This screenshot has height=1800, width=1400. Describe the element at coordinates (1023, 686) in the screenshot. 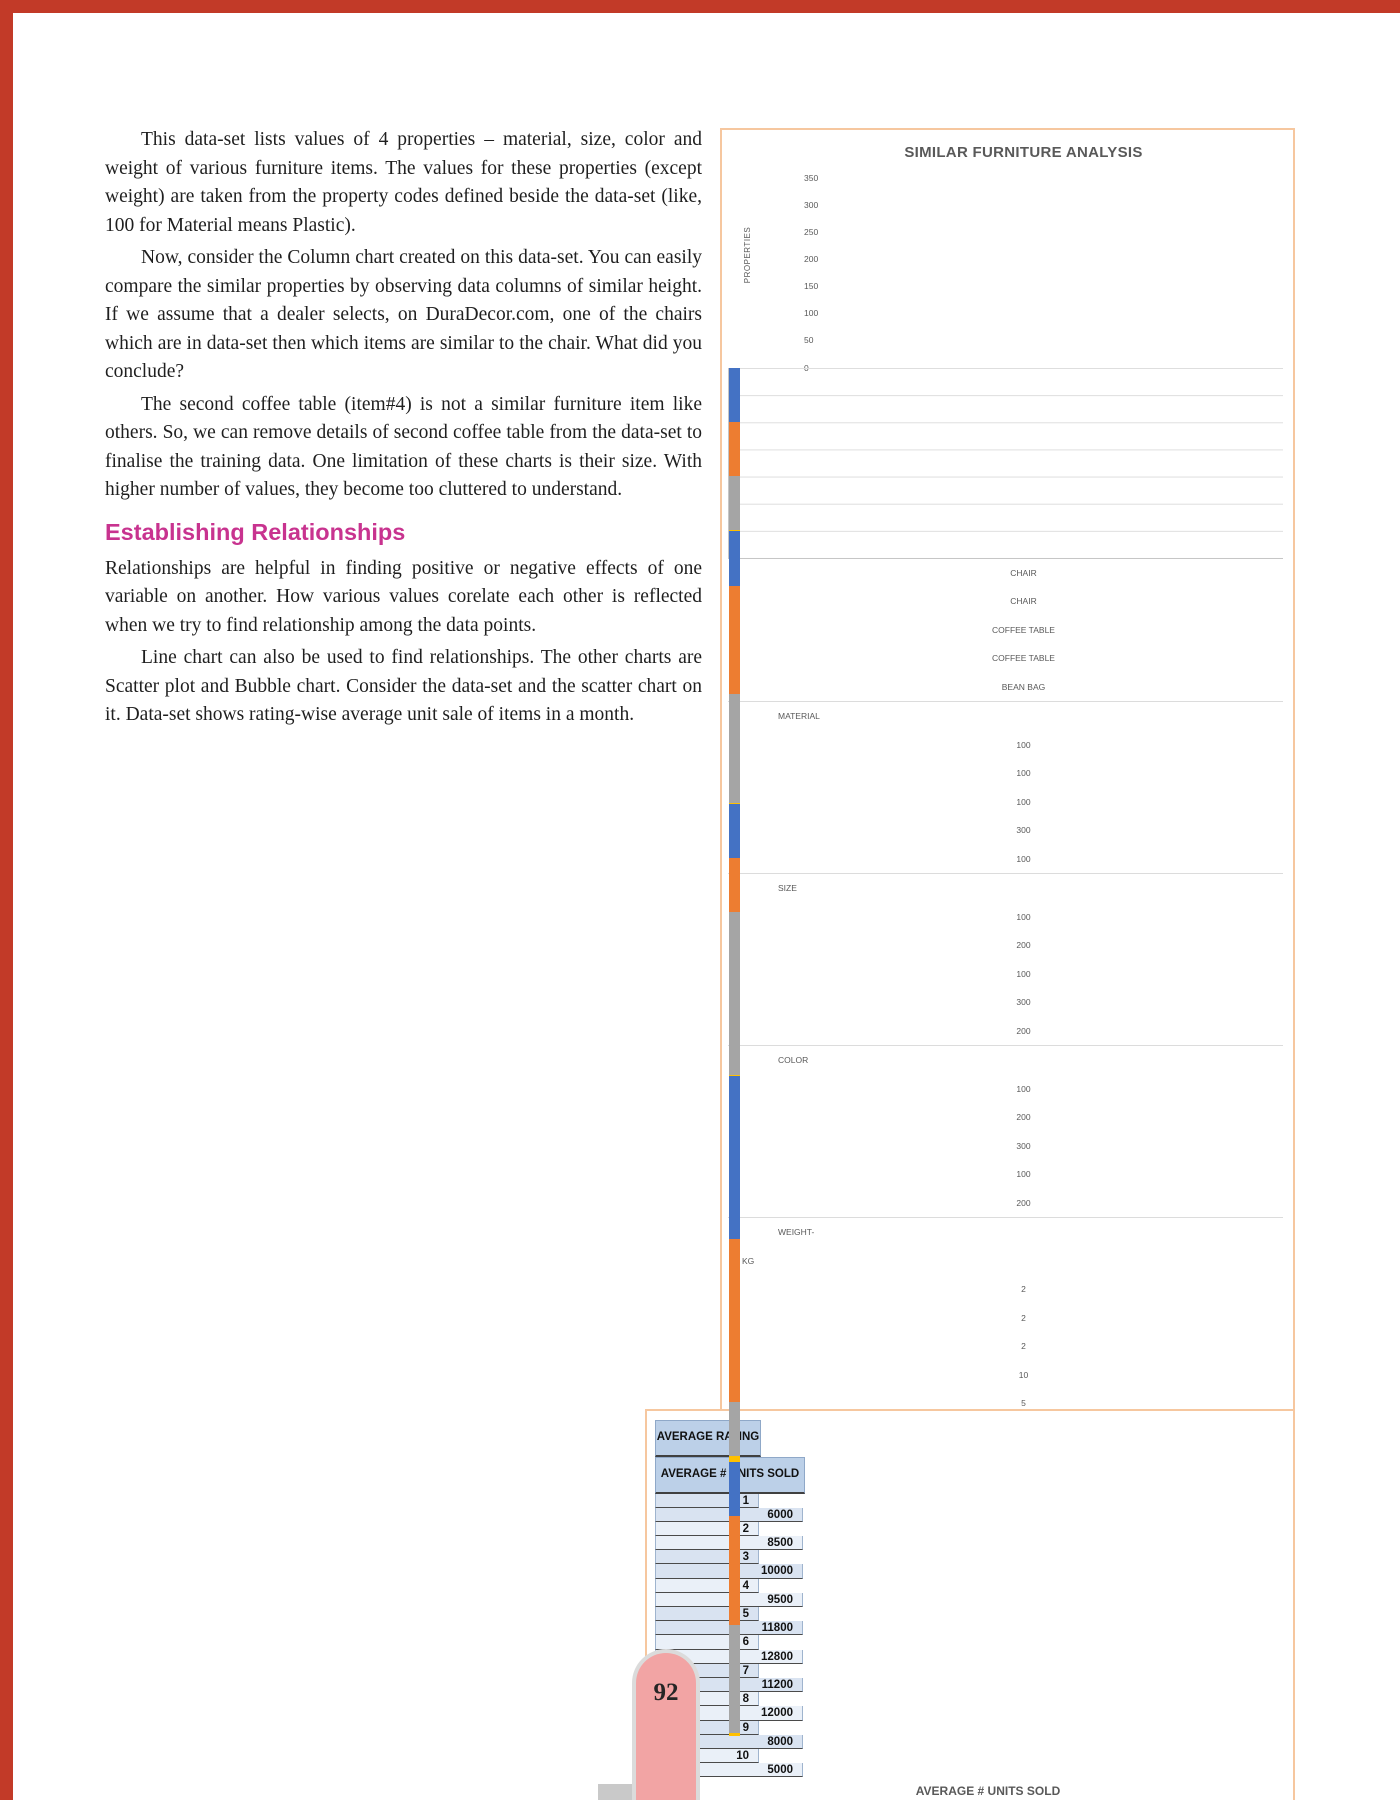

I see `category-label: BEAN BAG` at that location.